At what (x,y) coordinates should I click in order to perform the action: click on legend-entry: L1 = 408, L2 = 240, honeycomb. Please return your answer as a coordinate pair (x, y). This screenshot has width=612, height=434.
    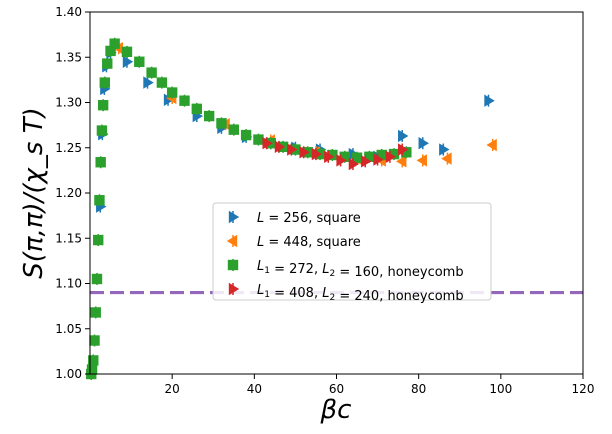
    Looking at the image, I should click on (346, 293).